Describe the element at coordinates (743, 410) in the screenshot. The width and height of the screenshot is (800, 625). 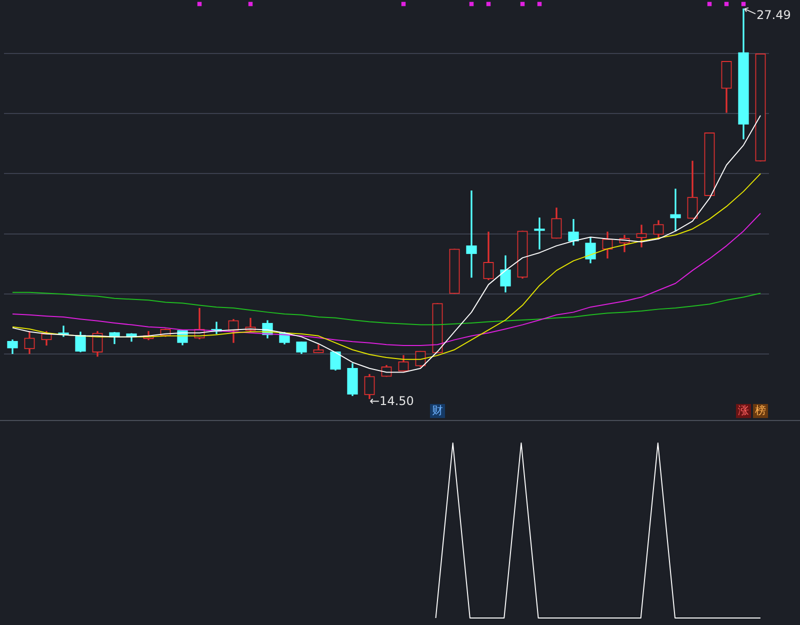
I see `text: 涨` at that location.